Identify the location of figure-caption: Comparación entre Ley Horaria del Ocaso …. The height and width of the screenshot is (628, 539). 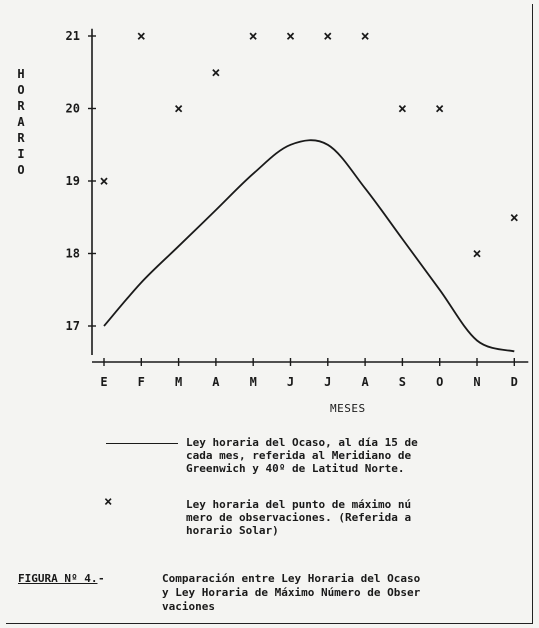
(291, 592).